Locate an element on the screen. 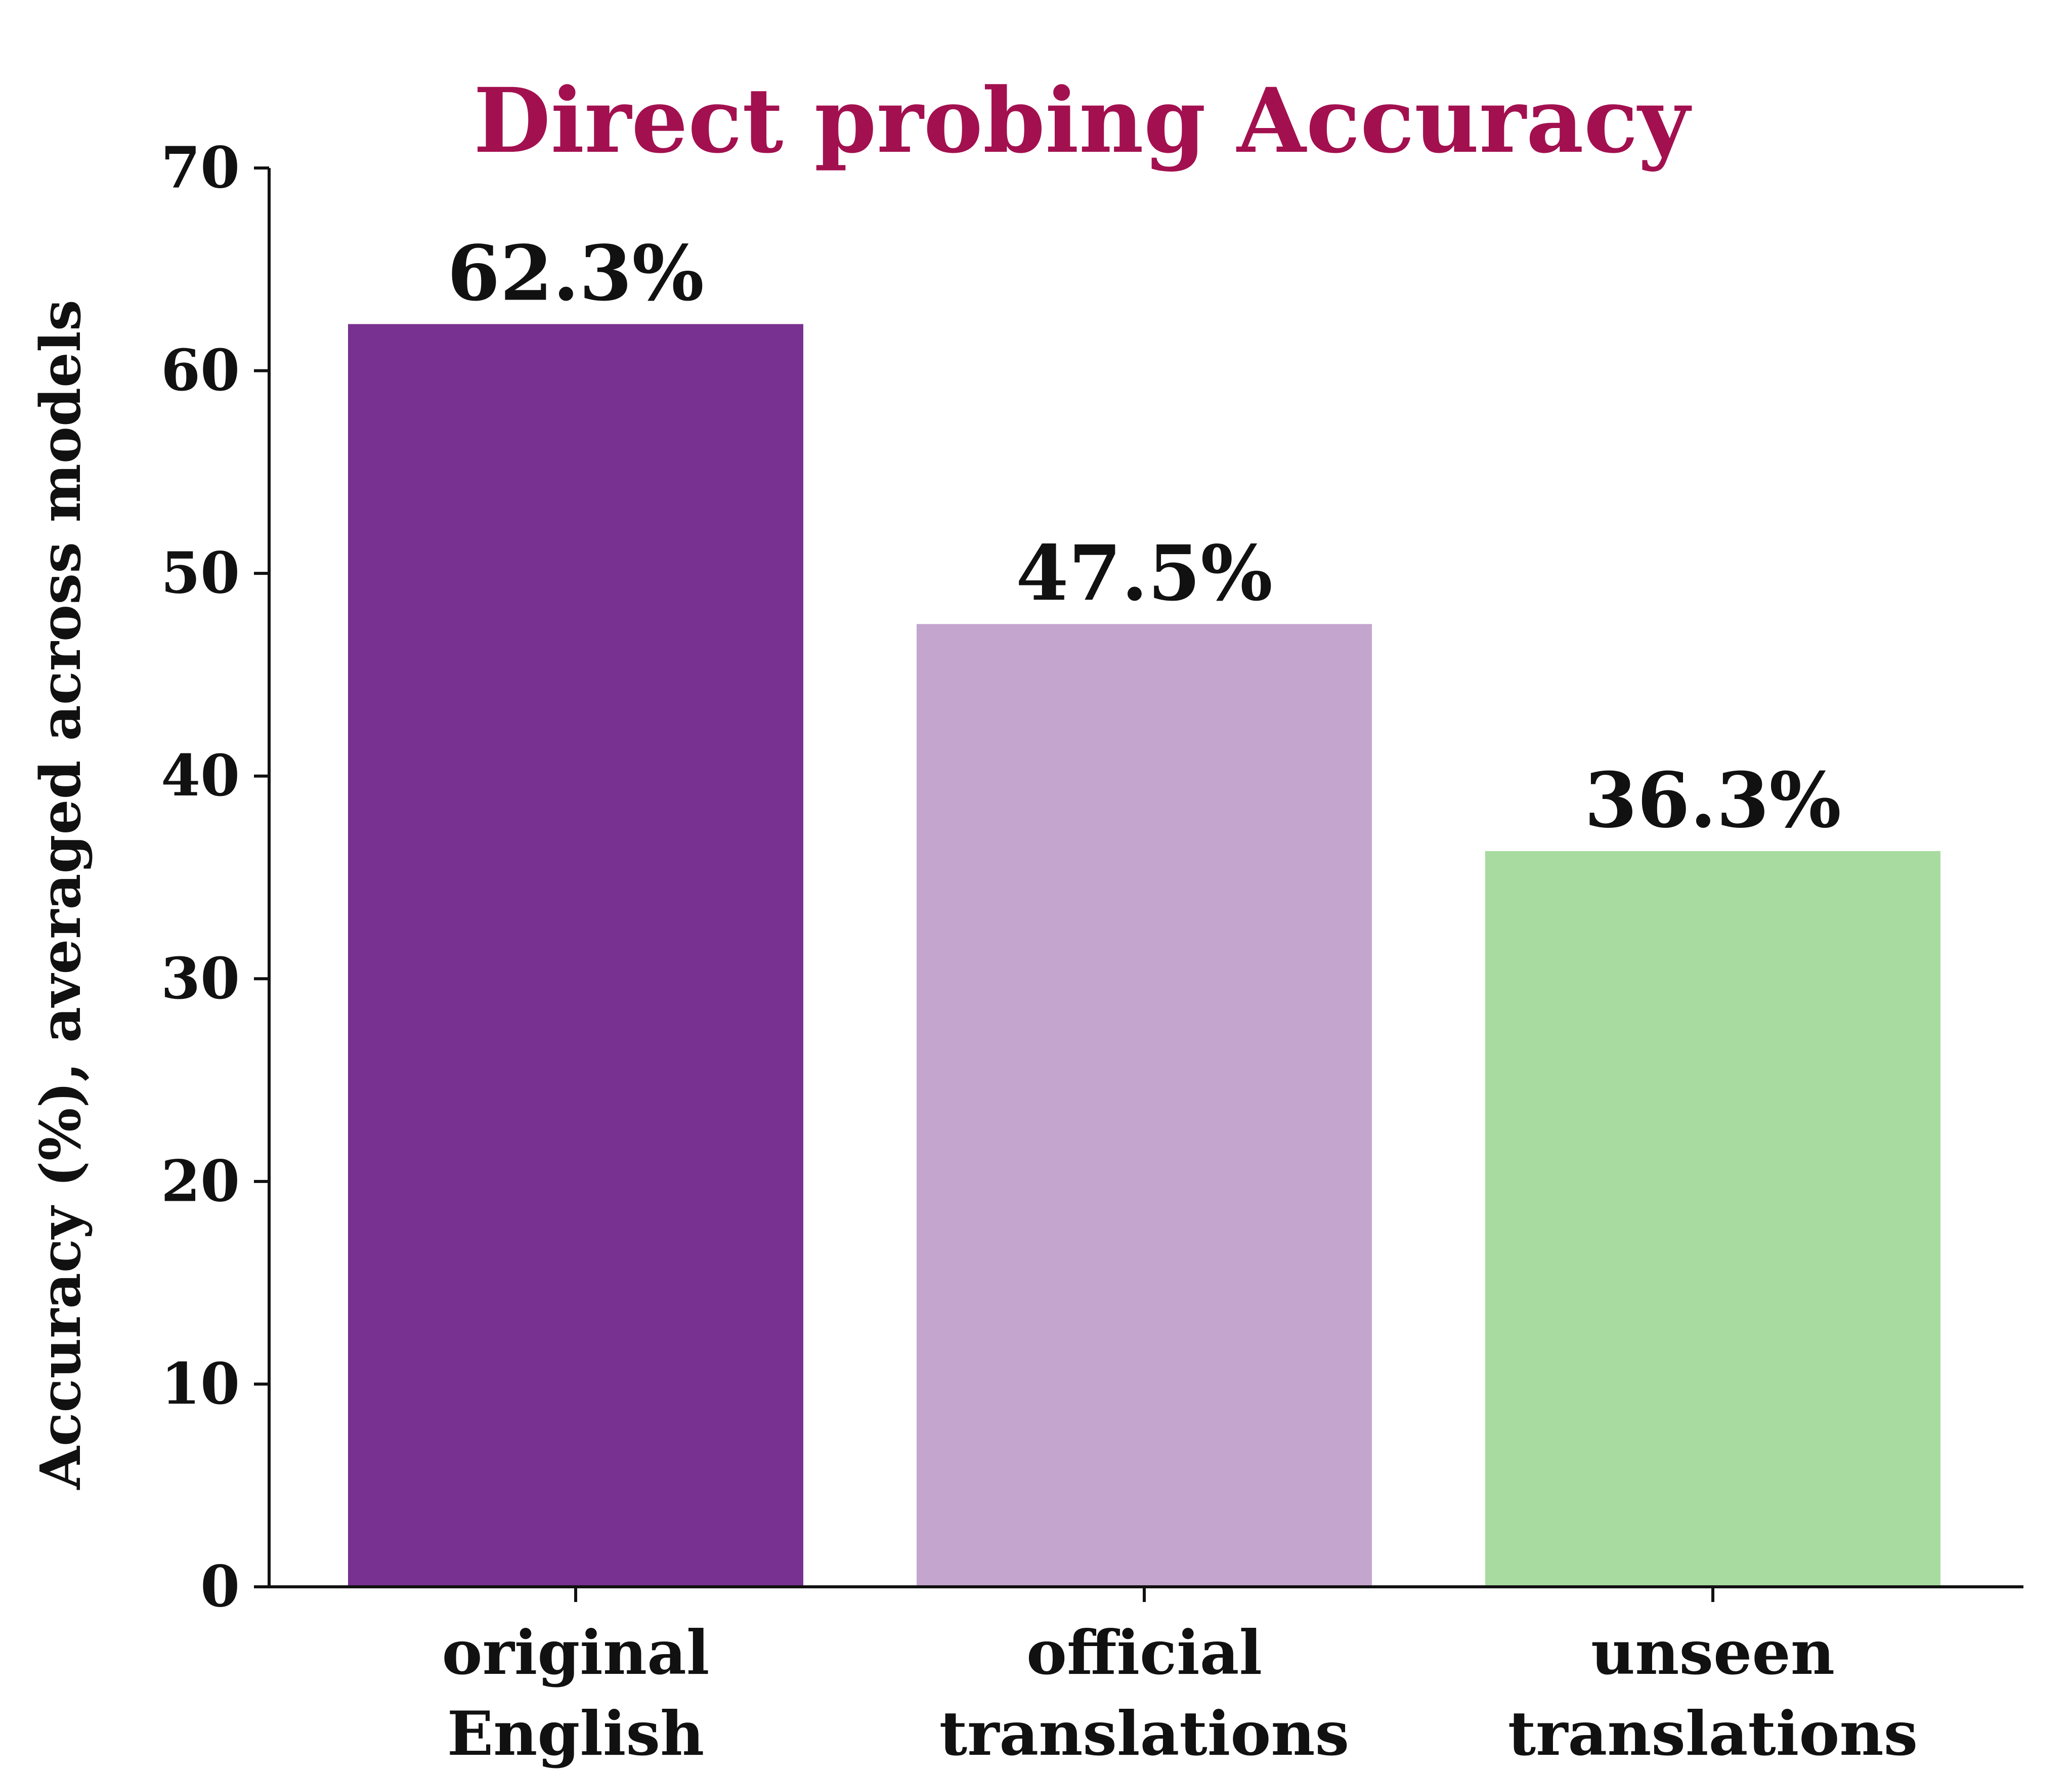 This screenshot has width=2072, height=1771. y-tick-label-70: 70 is located at coordinates (200, 168).